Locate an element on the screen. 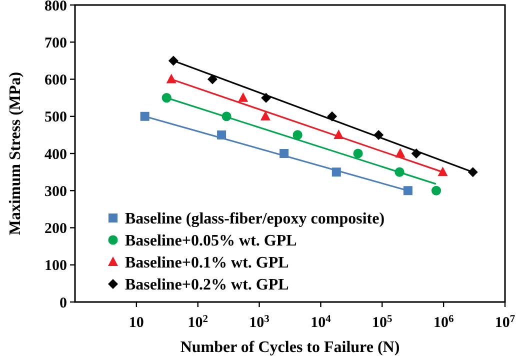  legend-label: Baseline+0.1% wt. GPL is located at coordinates (207, 263).